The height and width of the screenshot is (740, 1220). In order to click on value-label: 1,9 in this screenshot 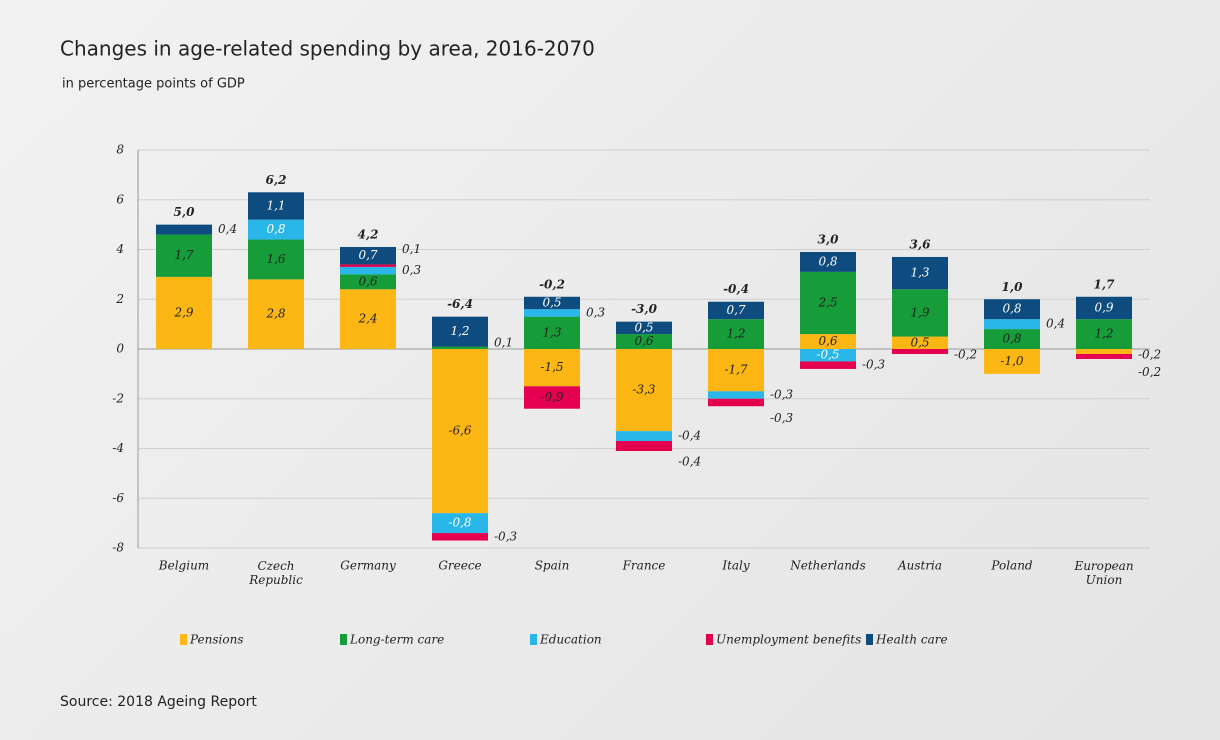, I will do `click(919, 312)`.